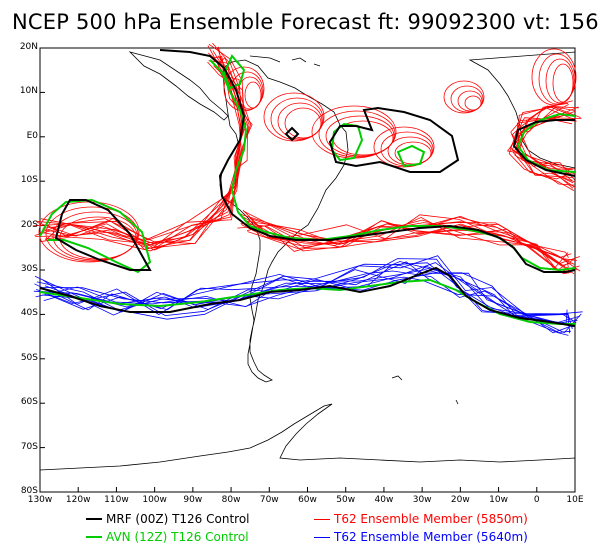  Describe the element at coordinates (29, 402) in the screenshot. I see `lat-tick-label: 60S` at that location.